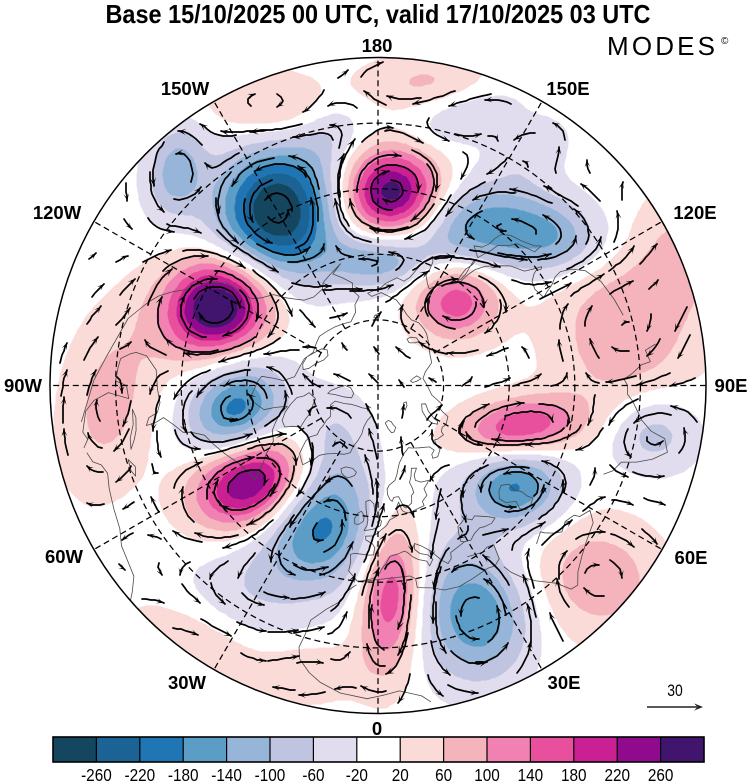  Describe the element at coordinates (187, 682) in the screenshot. I see `svg-text: 30W` at that location.